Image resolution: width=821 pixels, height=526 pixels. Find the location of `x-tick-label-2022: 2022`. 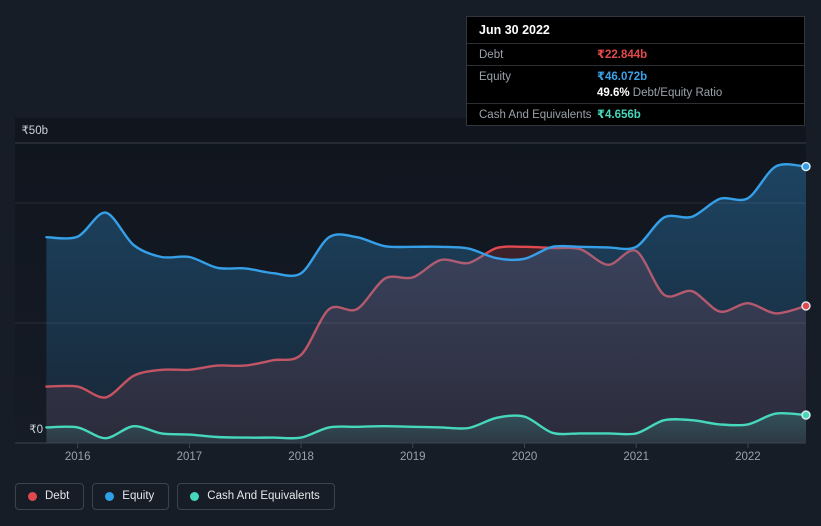

x-tick-label-2022: 2022 is located at coordinates (748, 457).